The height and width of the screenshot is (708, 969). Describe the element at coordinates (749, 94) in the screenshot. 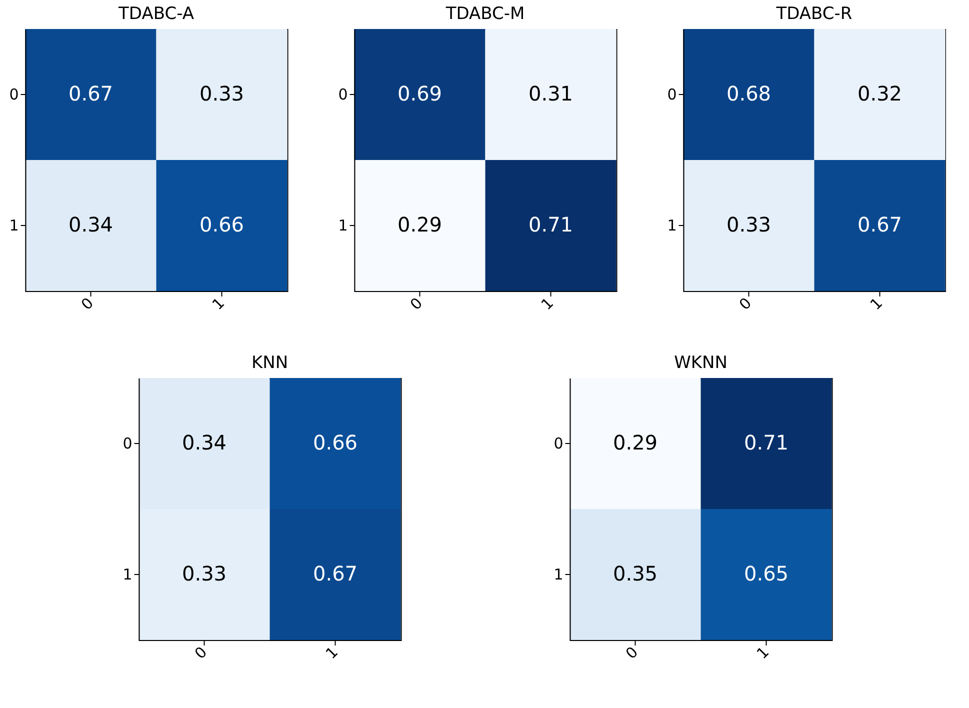

I see `data-label: 0.68` at that location.